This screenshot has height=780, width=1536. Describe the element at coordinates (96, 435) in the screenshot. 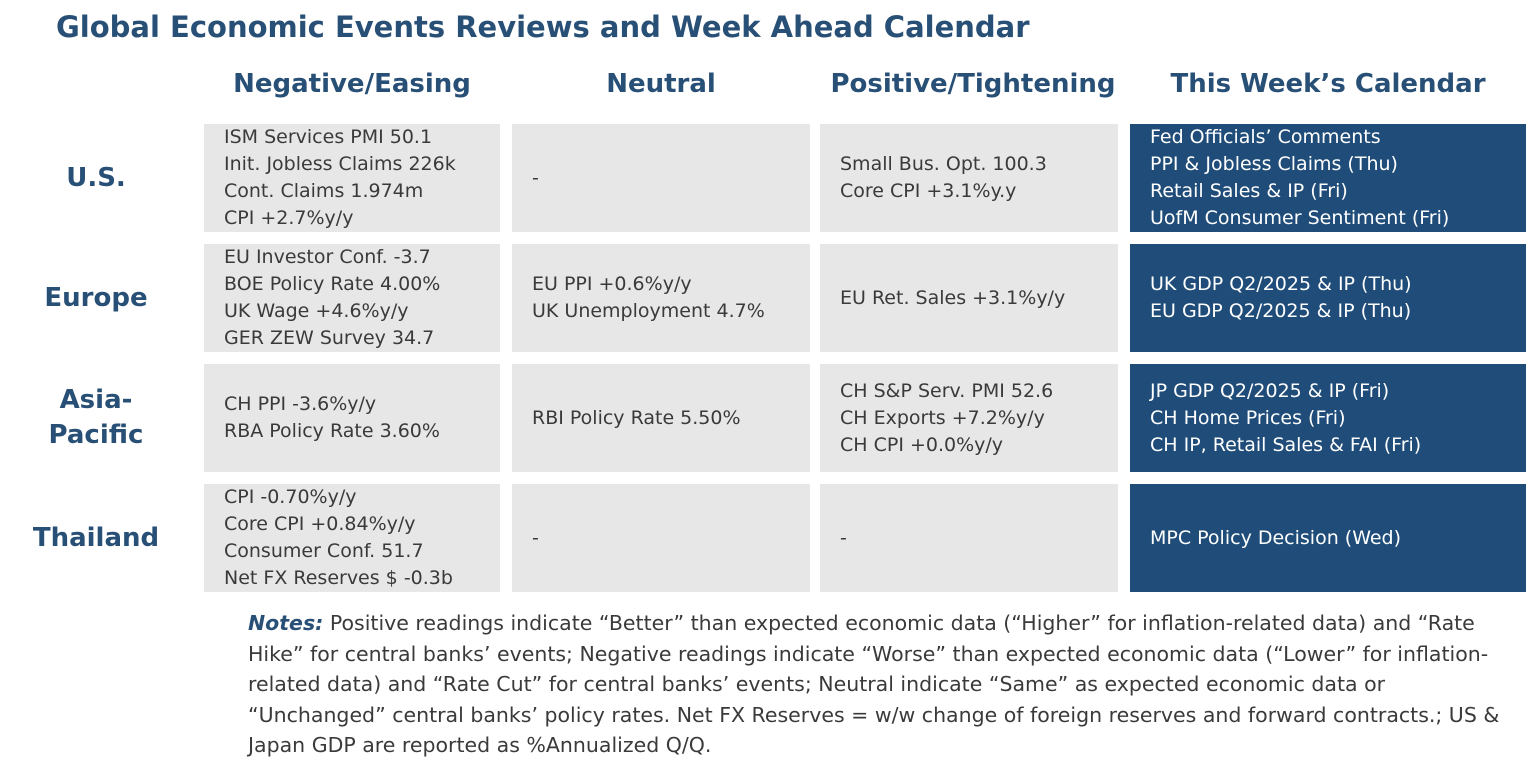

I see `row-label-asia-line2: Pacific` at that location.